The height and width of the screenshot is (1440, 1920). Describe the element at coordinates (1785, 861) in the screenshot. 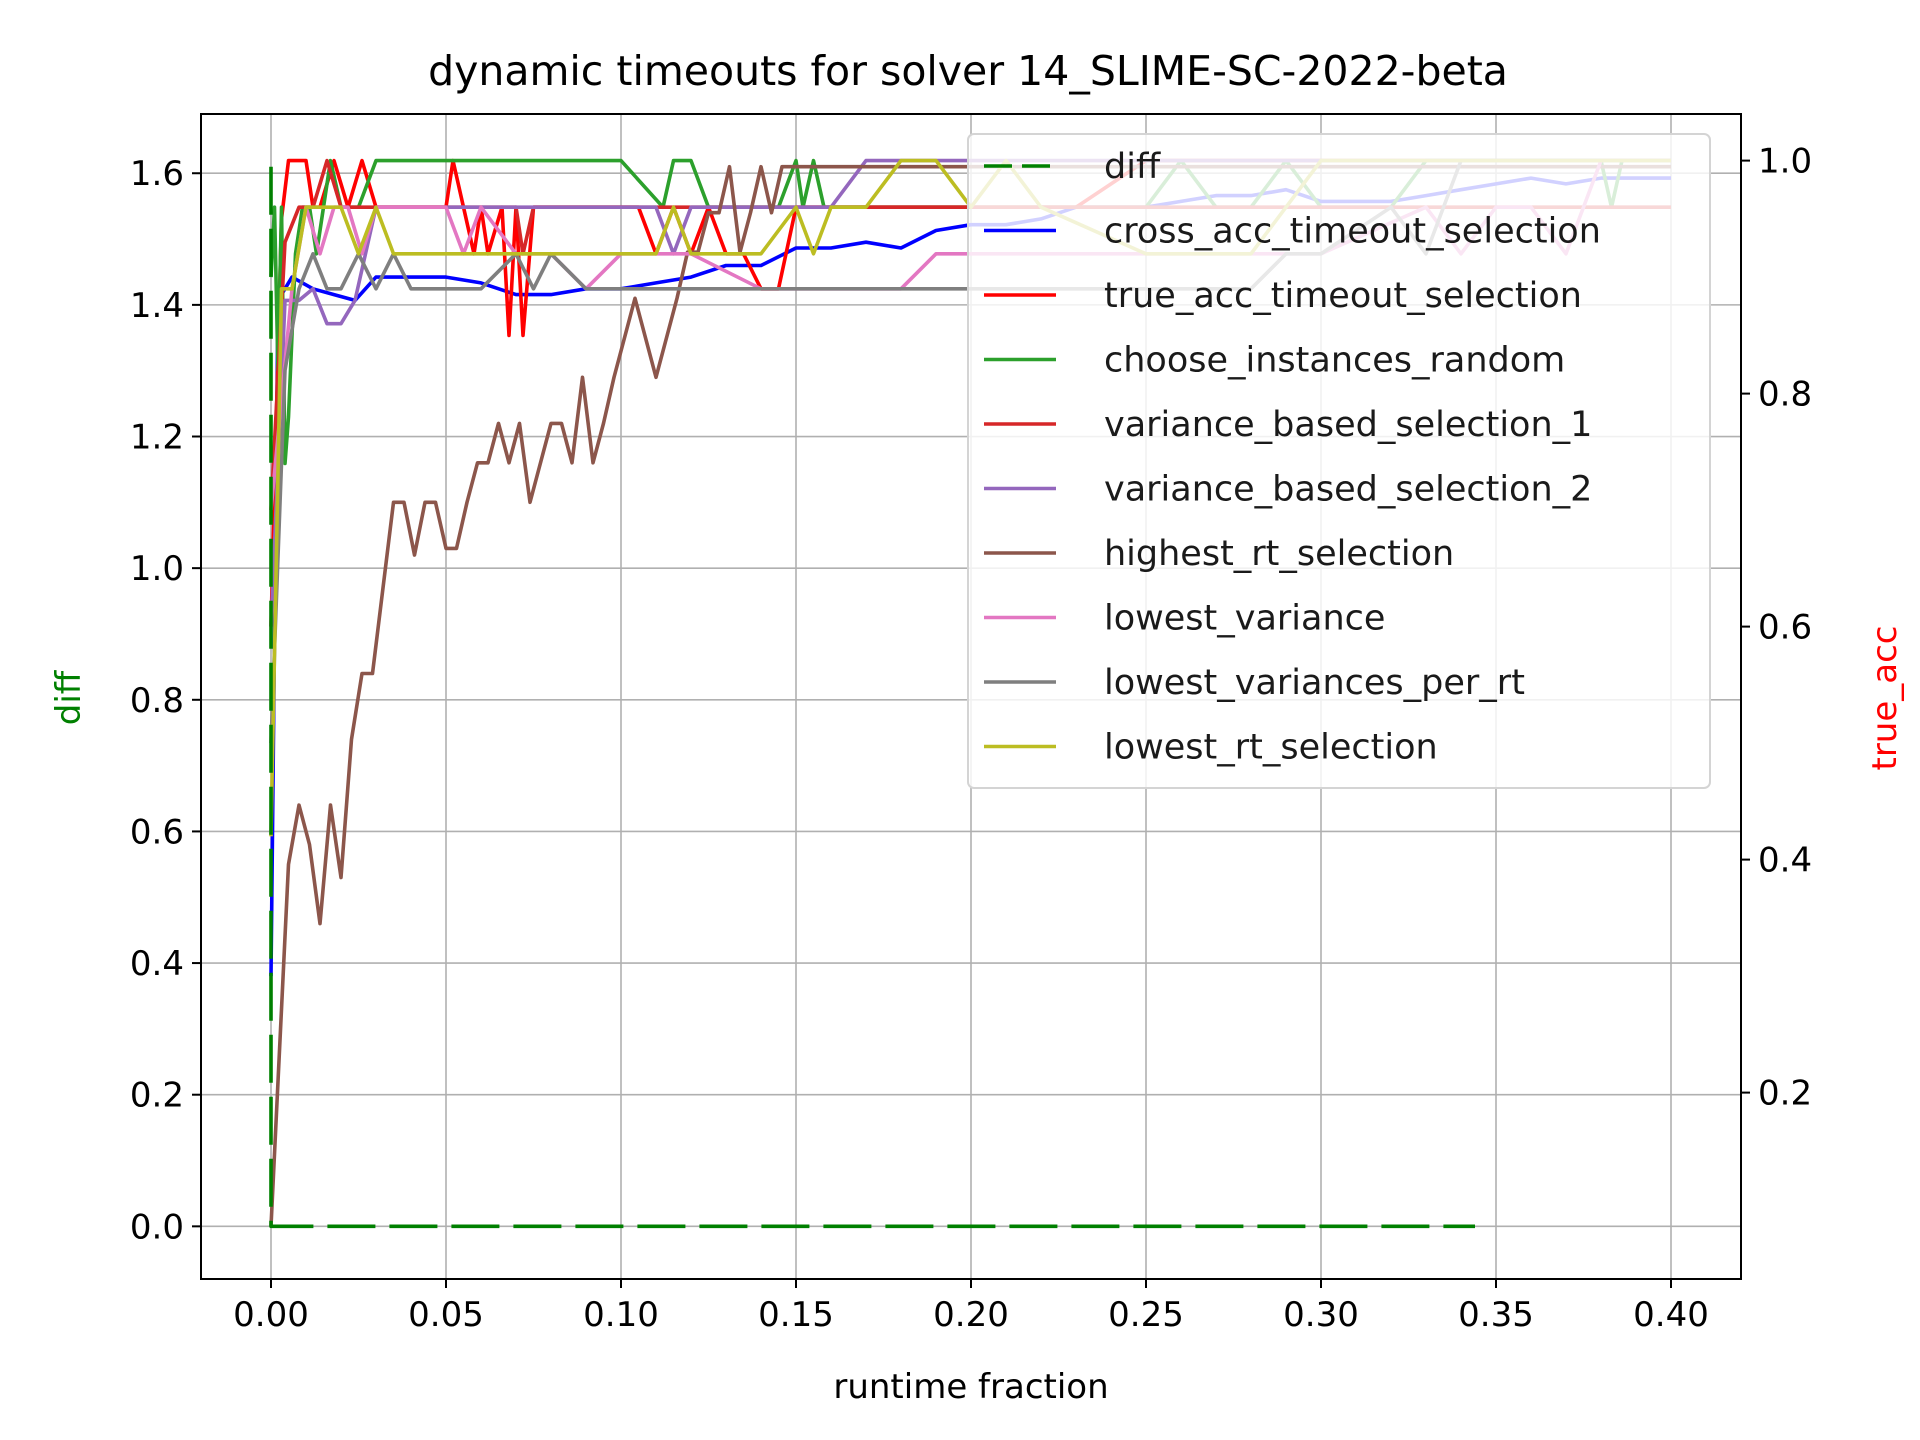

I see `y-tick-label-right: 0.4` at that location.